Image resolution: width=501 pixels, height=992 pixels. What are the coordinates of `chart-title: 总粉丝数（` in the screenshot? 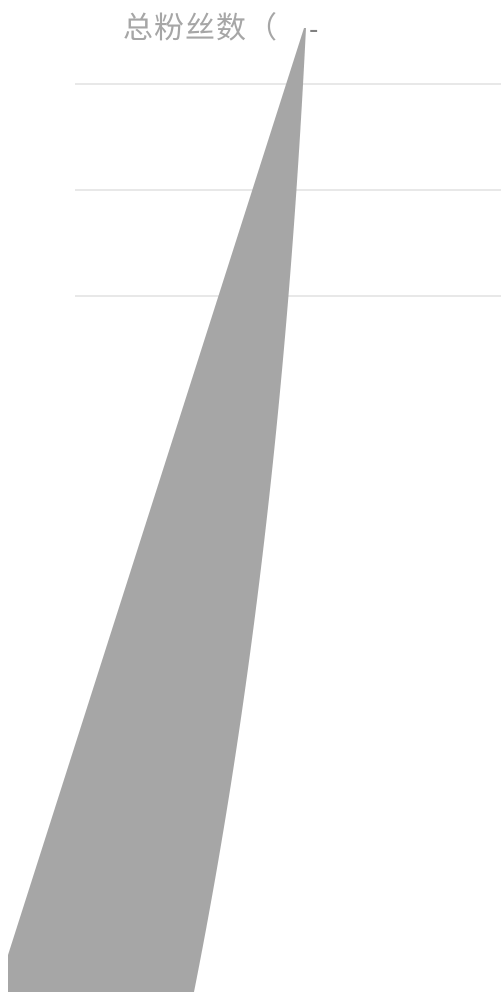 It's located at (200, 28).